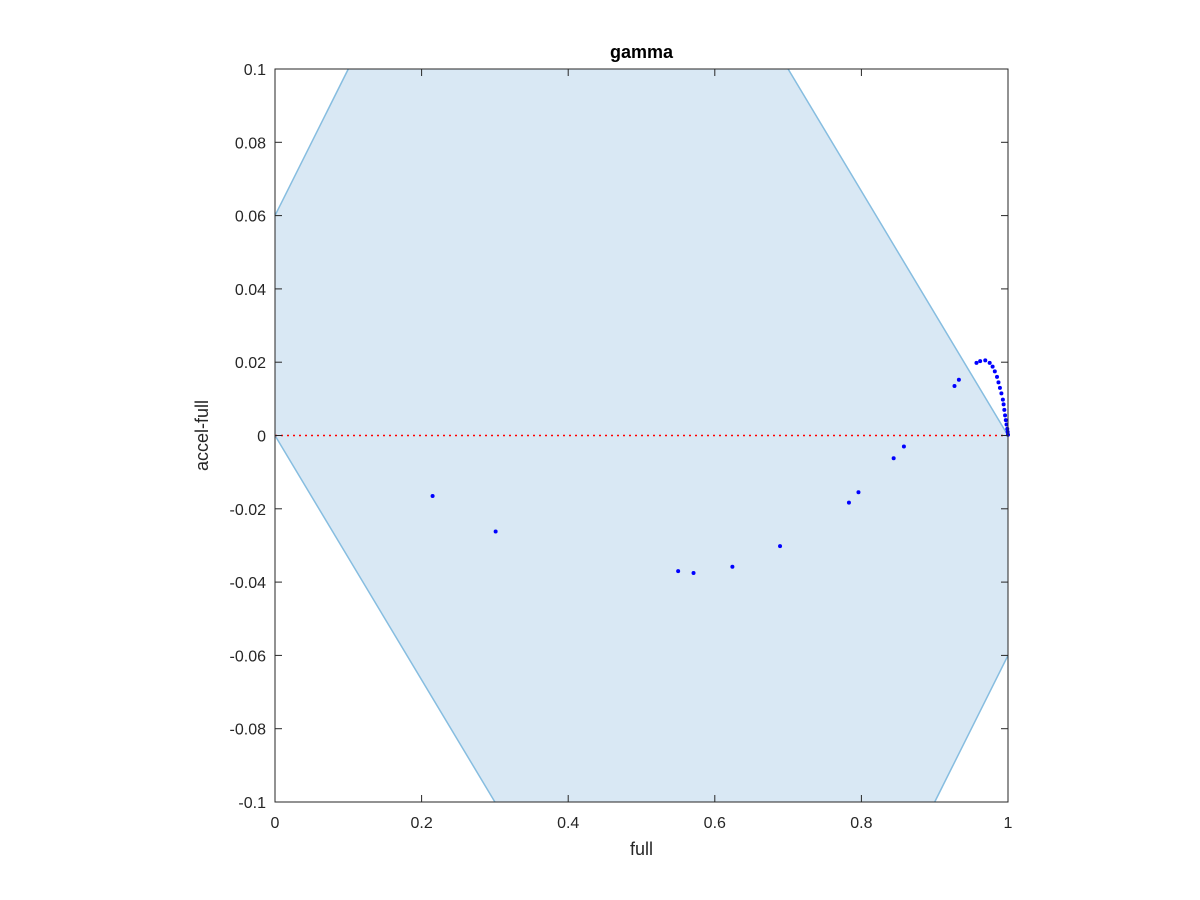  I want to click on y-tick-label: 0.08, so click(250, 143).